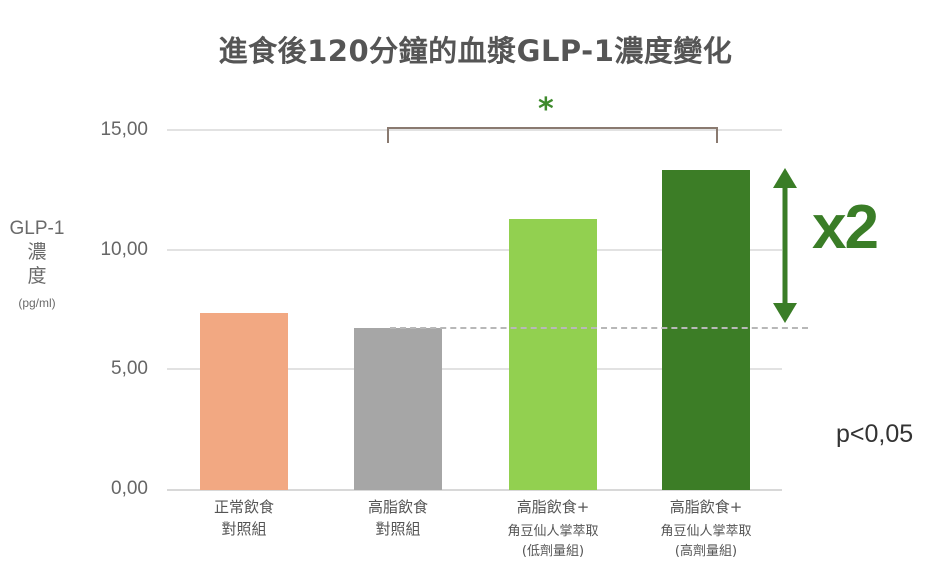 The height and width of the screenshot is (583, 951). Describe the element at coordinates (398, 409) in the screenshot. I see `bar-high-fat-control` at that location.